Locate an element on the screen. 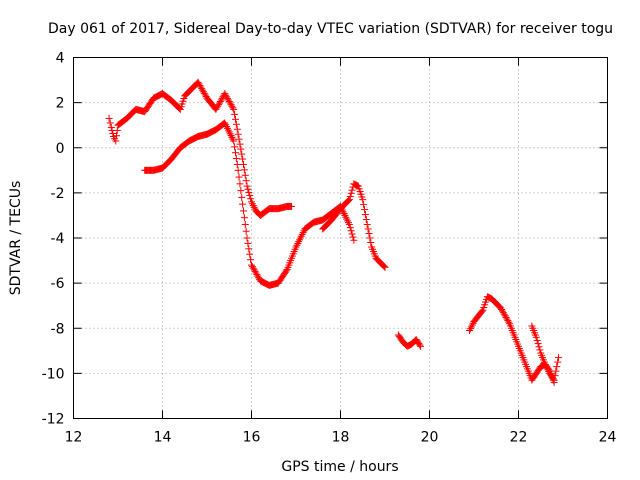 The width and height of the screenshot is (640, 480). x-tick-label: 22 is located at coordinates (519, 438).